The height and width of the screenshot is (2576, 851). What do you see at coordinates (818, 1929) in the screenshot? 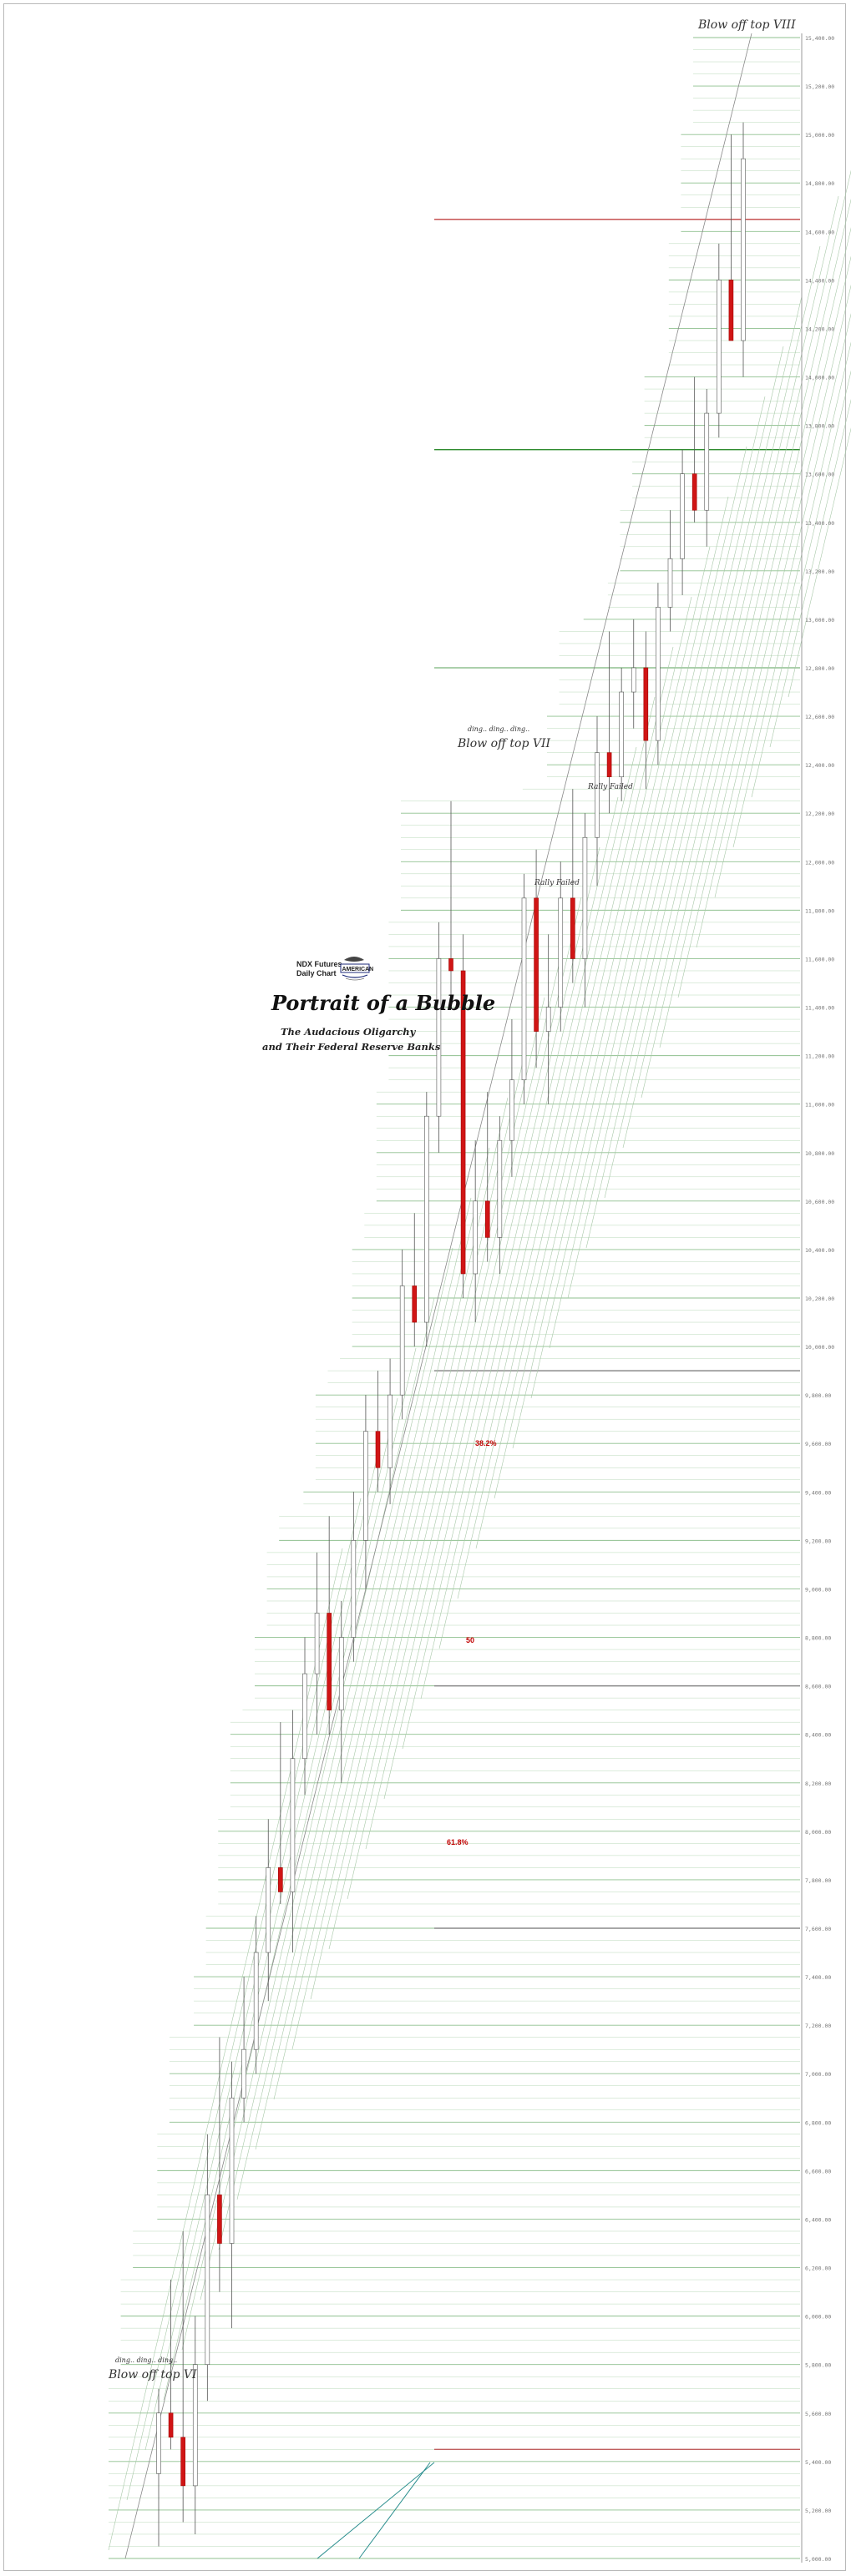
I see `price-tick-label: 7,600.00` at bounding box center [818, 1929].